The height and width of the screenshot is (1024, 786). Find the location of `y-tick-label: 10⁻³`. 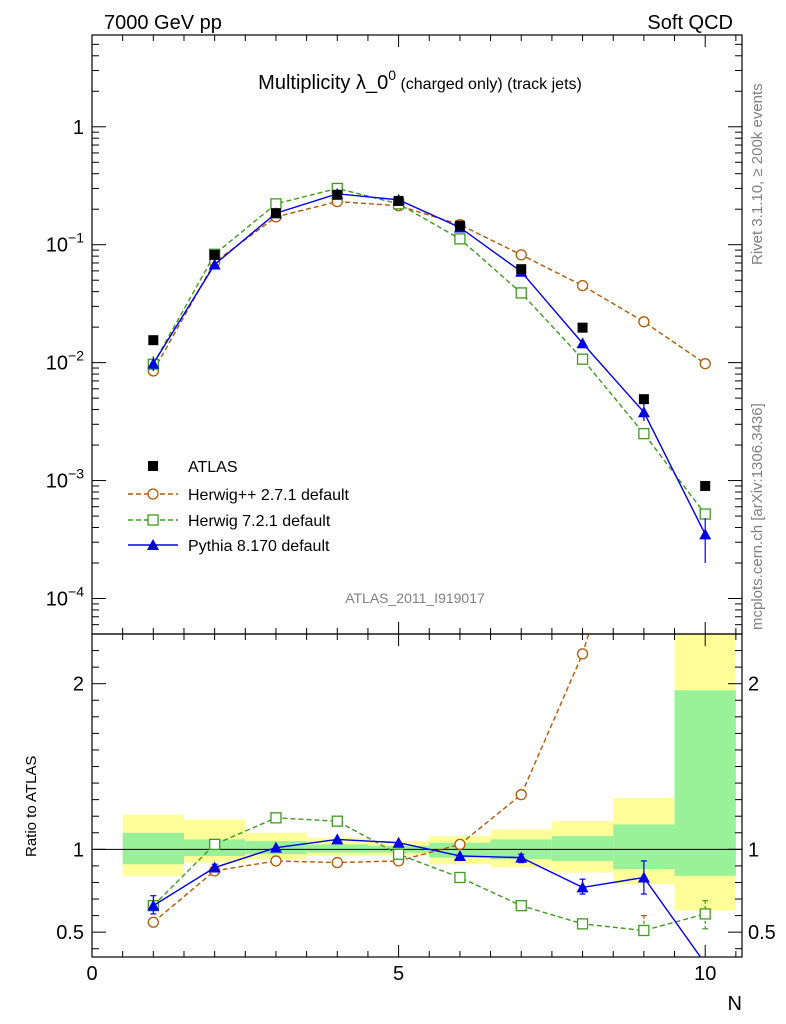

y-tick-label: 10⁻³ is located at coordinates (65, 479).